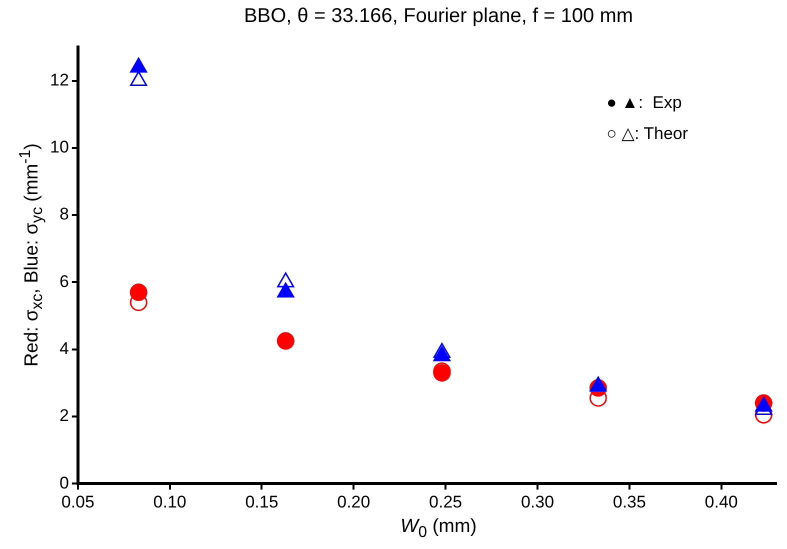 This screenshot has width=787, height=549. I want to click on x-tick-label: 0.05, so click(77, 502).